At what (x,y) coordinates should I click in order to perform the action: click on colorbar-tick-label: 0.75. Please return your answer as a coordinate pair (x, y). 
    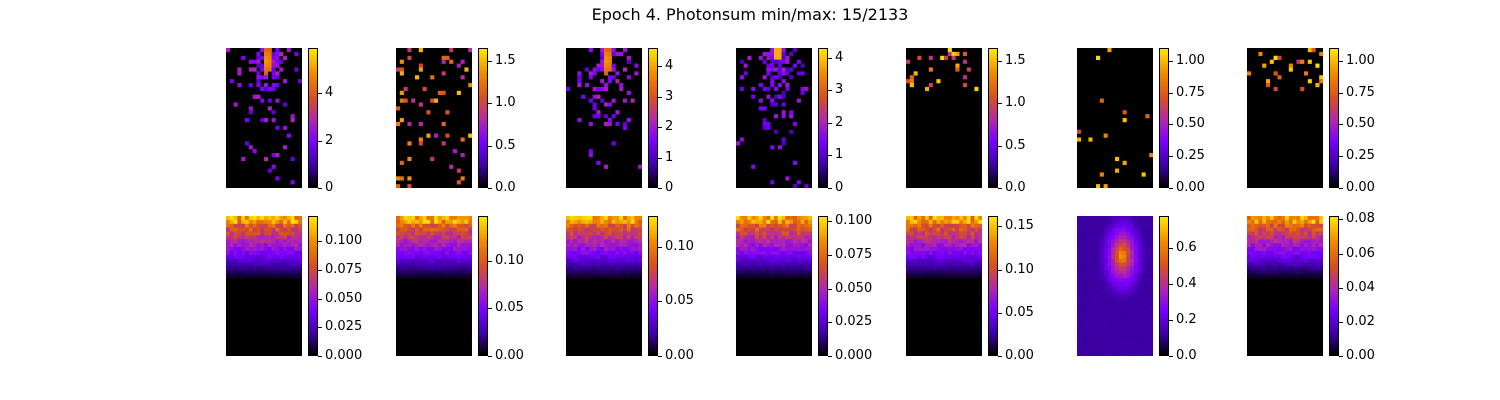
    Looking at the image, I should click on (1360, 92).